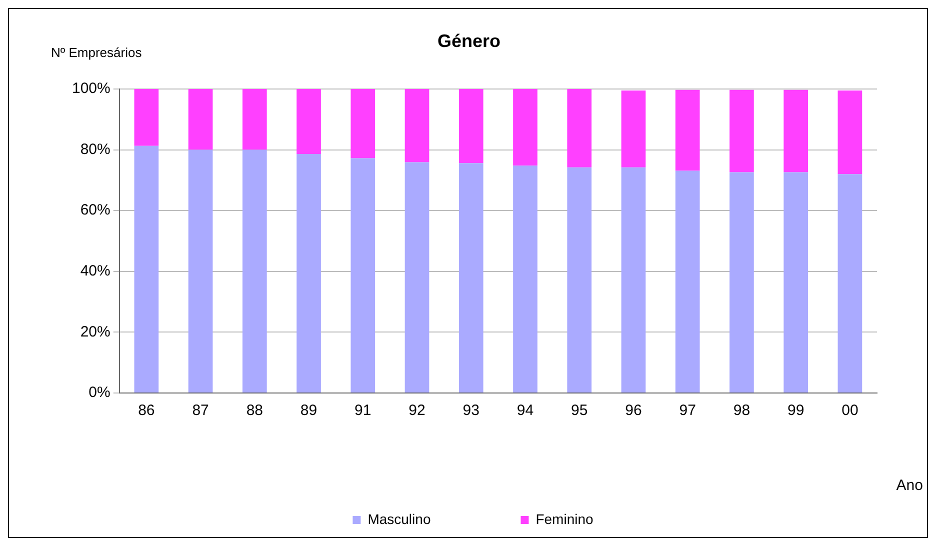 Image resolution: width=938 pixels, height=546 pixels. I want to click on y-tick-label: 80%, so click(95, 149).